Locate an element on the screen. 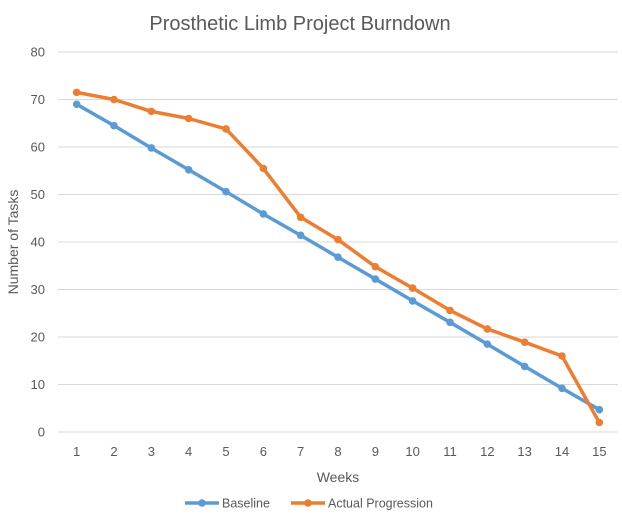 The image size is (622, 519). x-axis-ticks: 1 2 3 4 5 6 7 8 9 10 11 12 13 14 15 is located at coordinates (340, 451).